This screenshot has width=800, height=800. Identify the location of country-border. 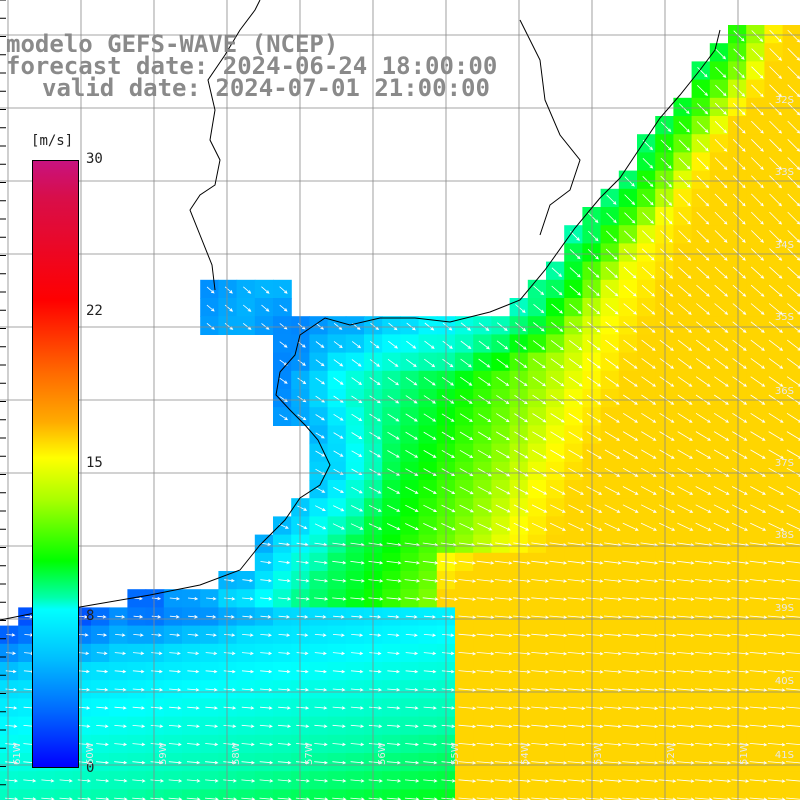
(225, 145).